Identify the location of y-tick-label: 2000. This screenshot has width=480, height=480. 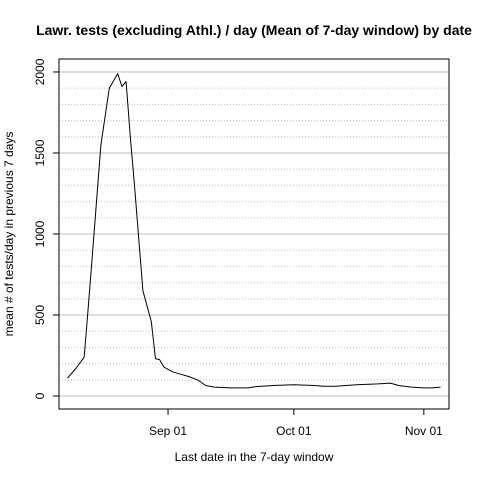
(40, 71).